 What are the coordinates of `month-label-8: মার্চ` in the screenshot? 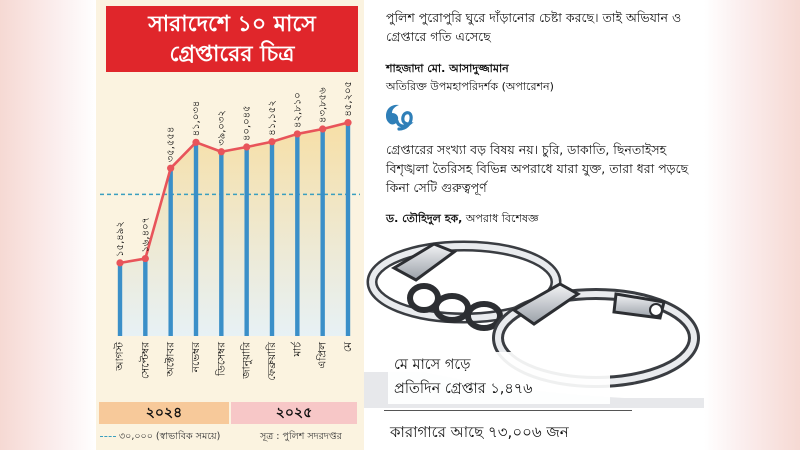 It's located at (296, 349).